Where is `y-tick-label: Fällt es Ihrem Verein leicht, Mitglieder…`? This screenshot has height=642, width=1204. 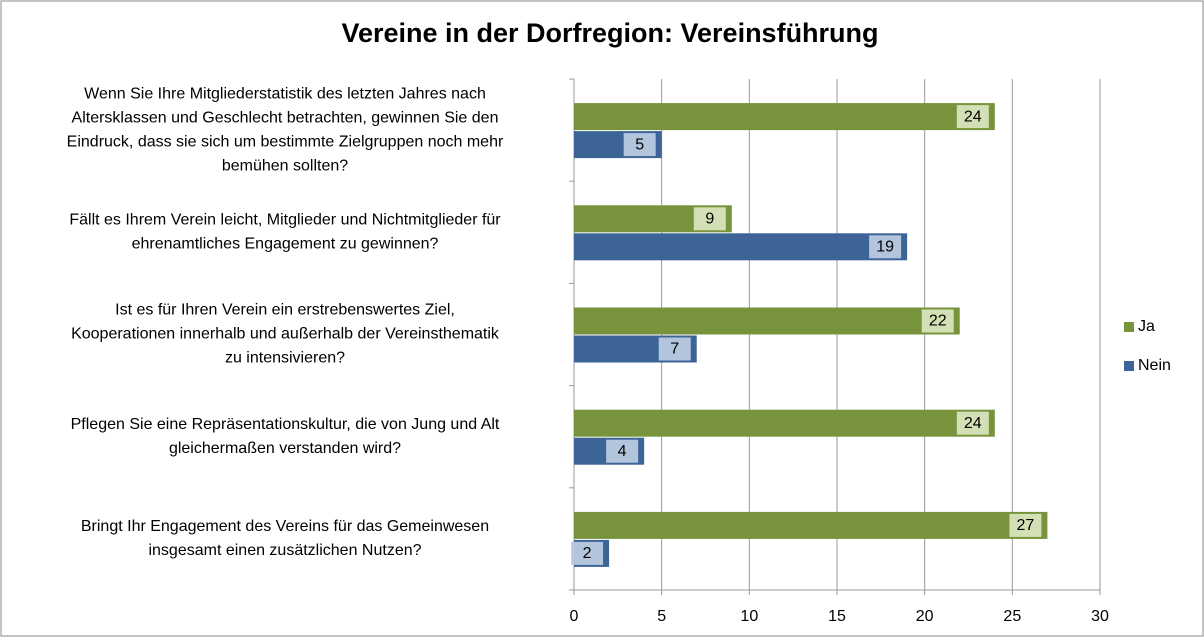
y-tick-label: Fällt es Ihrem Verein leicht, Mitglieder… is located at coordinates (285, 220).